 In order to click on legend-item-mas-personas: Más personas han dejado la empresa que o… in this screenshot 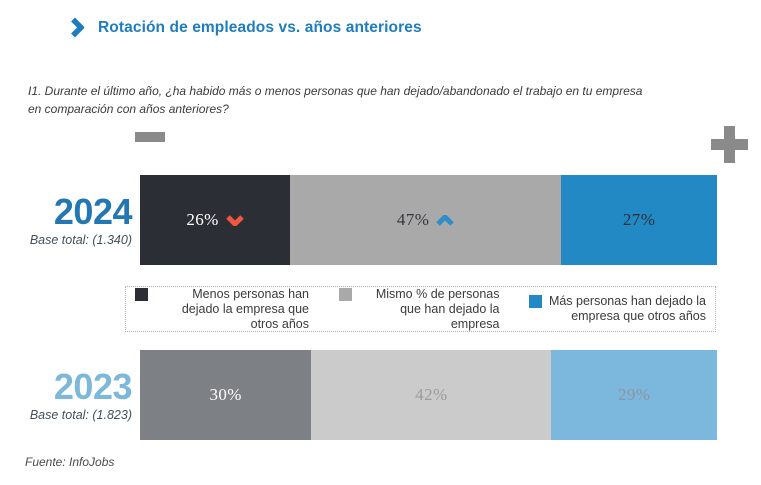, I will do `click(617, 309)`.